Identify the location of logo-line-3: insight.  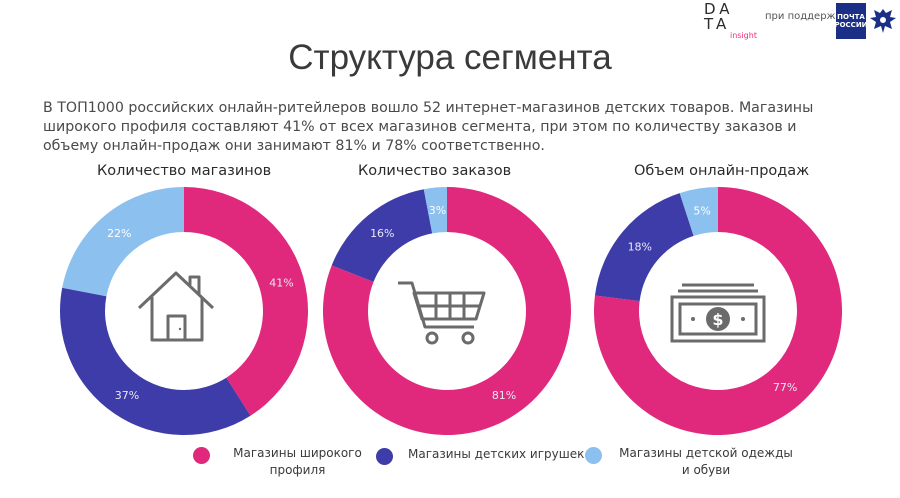
(743, 35).